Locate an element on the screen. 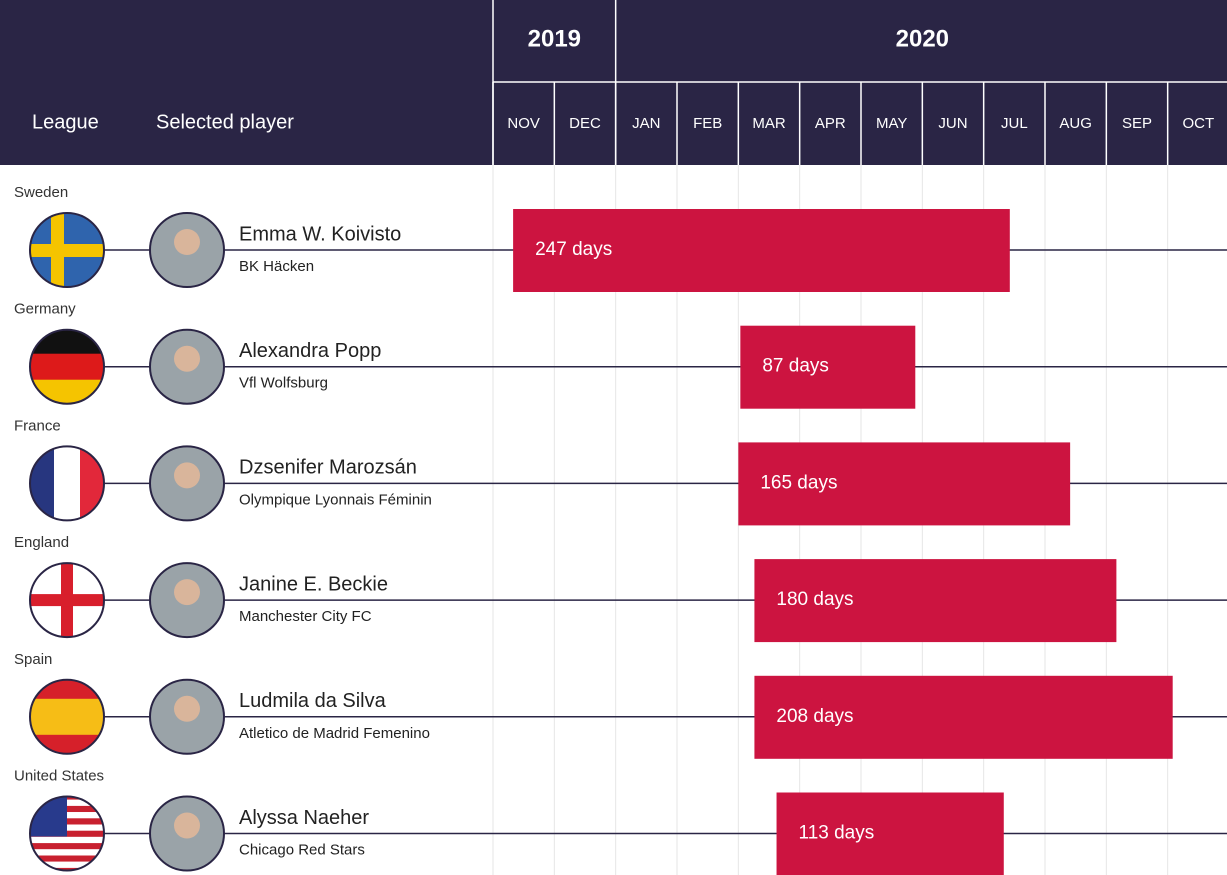 This screenshot has width=1227, height=875. player-name: Alexandra Popp is located at coordinates (310, 351).